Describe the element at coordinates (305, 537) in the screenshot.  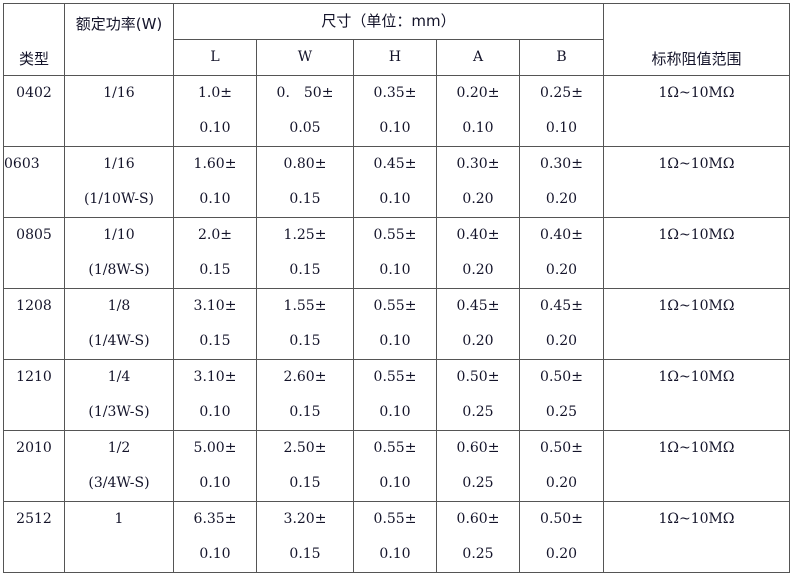
I see `cell-dim-w: 3.20± 0.15` at that location.